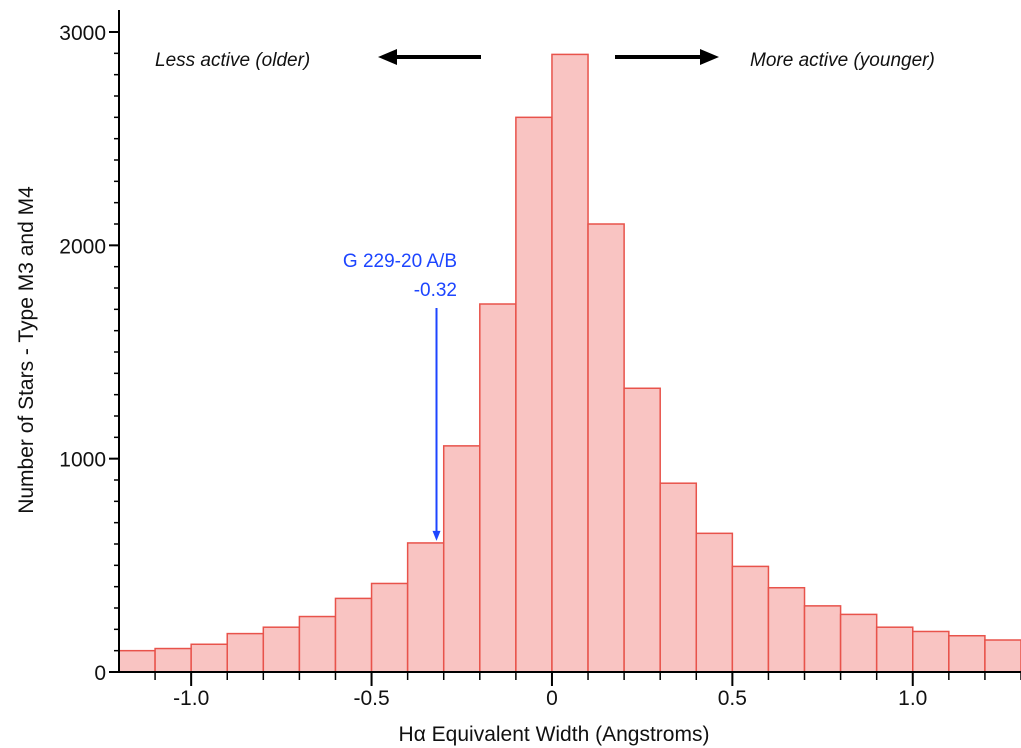  Describe the element at coordinates (400, 261) in the screenshot. I see `marker-label: G 229-20 A/B` at that location.